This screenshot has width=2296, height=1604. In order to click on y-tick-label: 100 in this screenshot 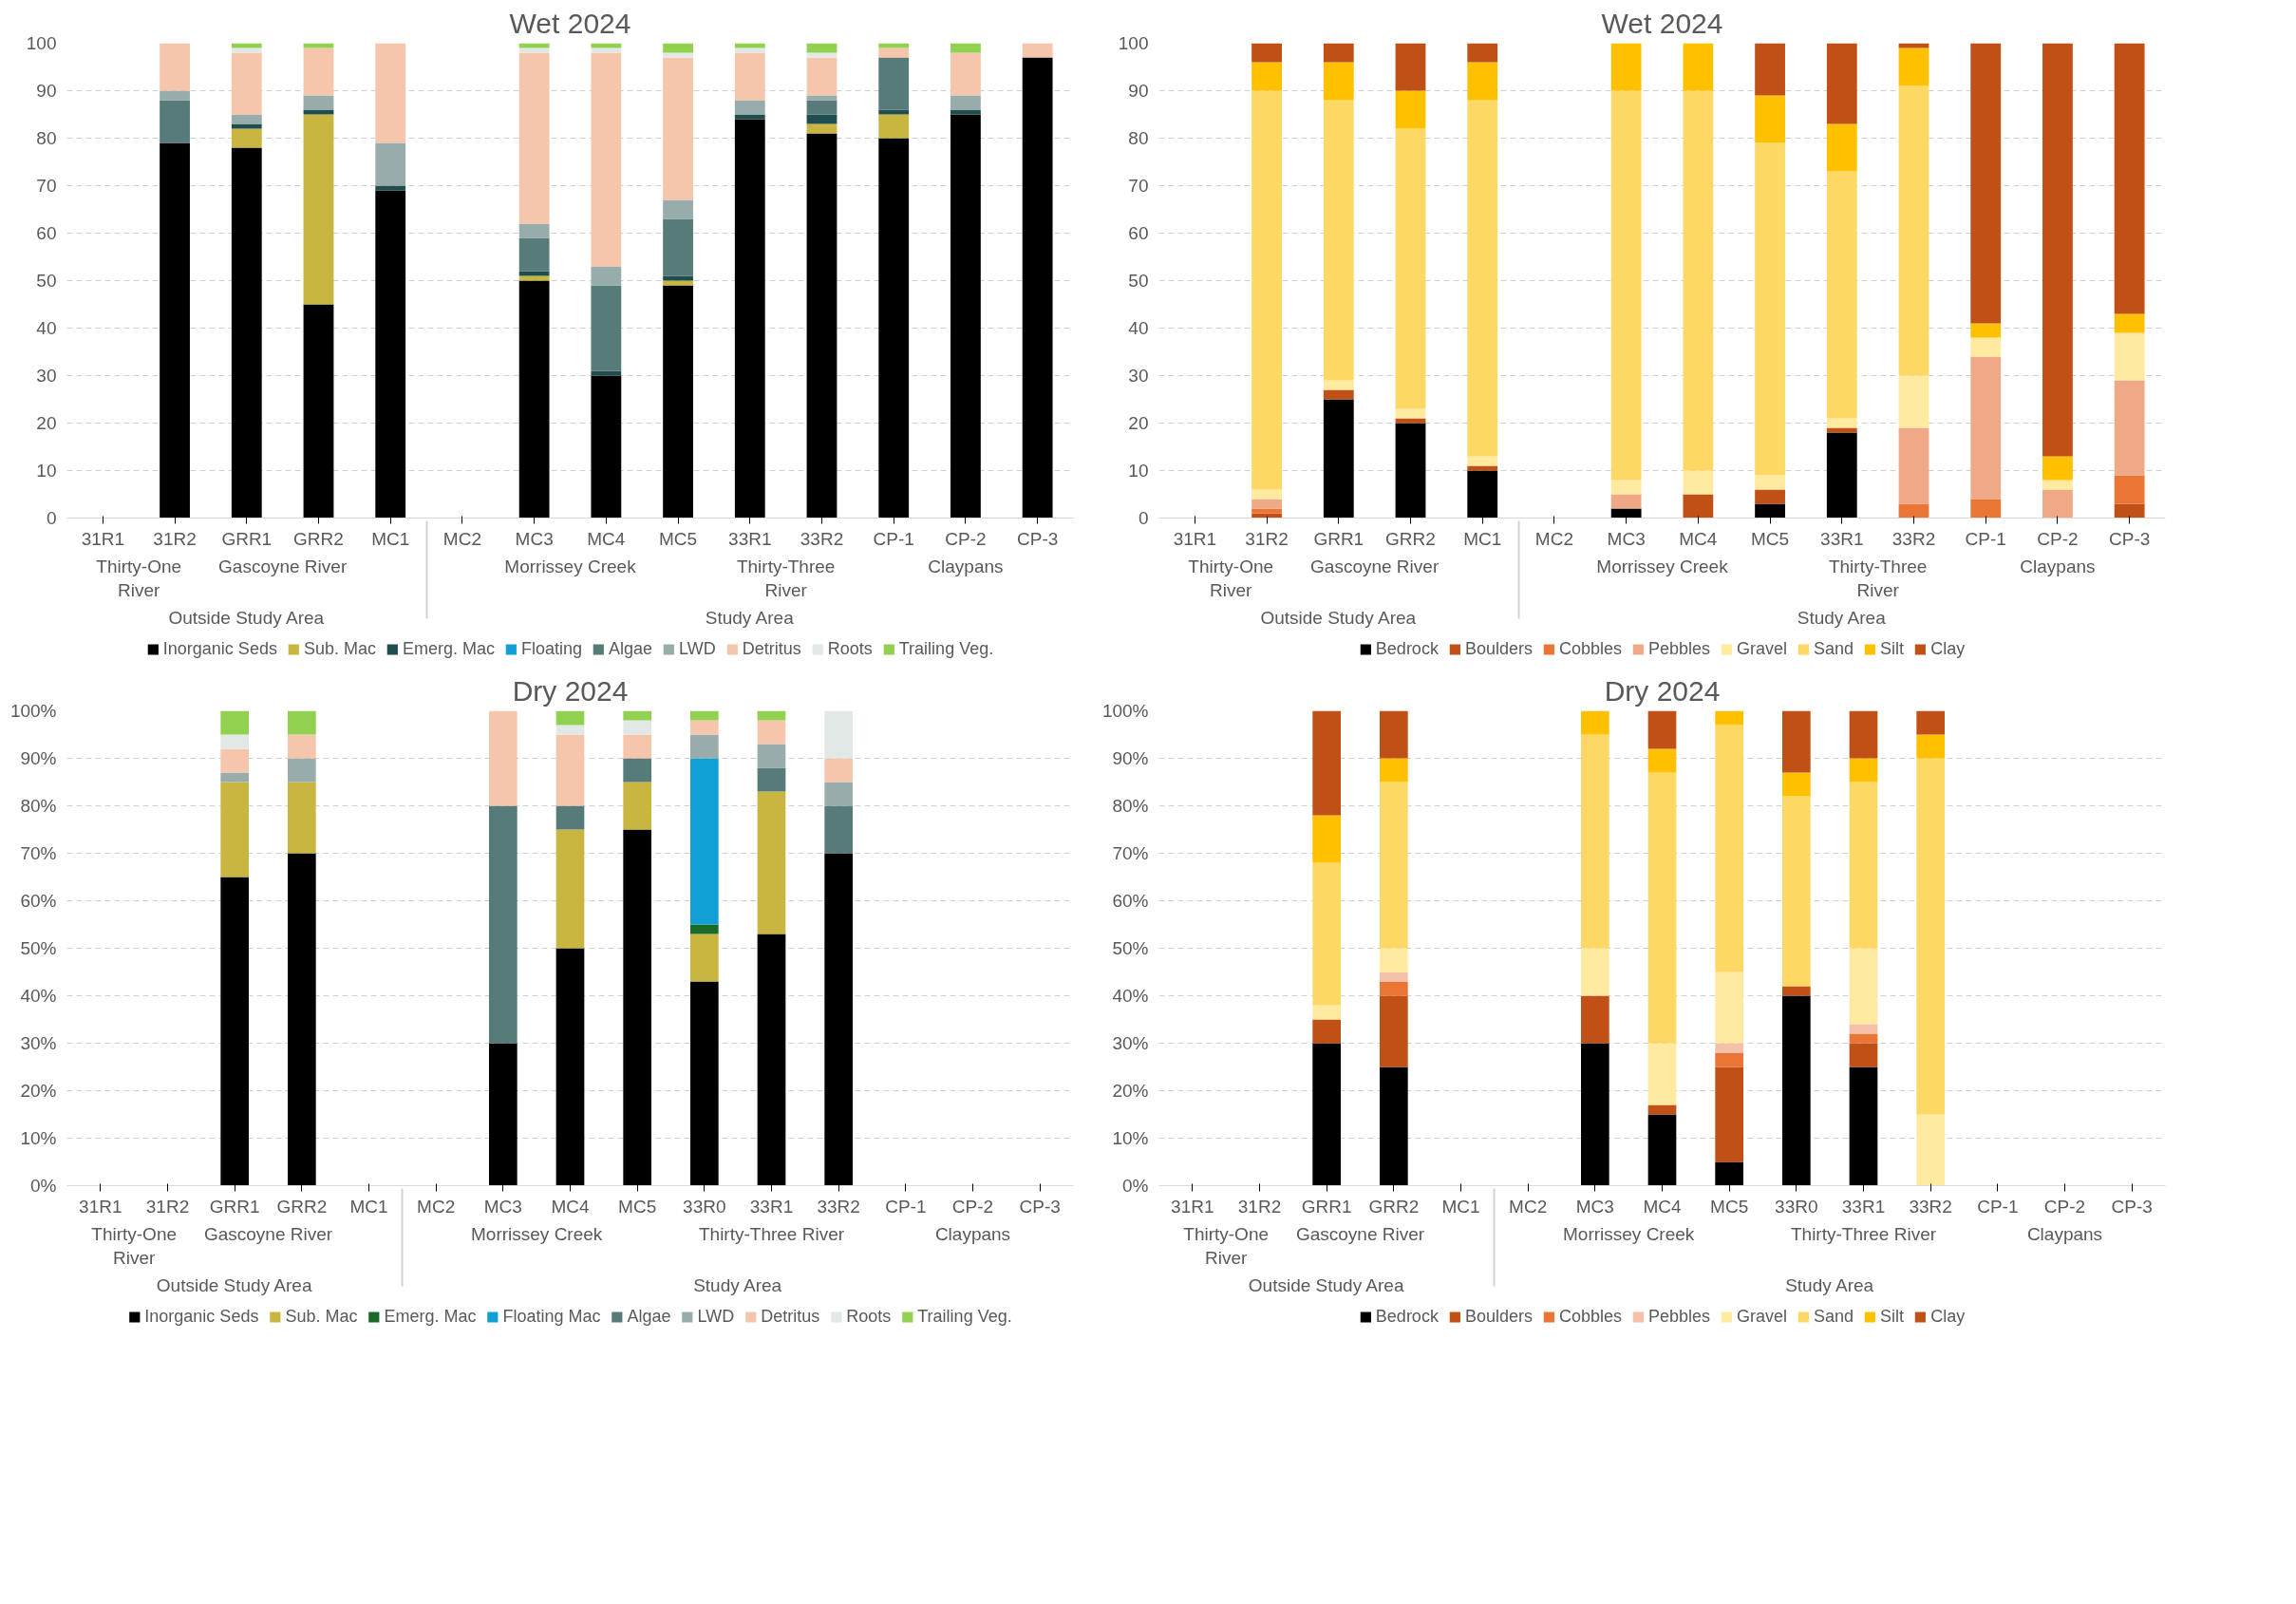, I will do `click(41, 43)`.